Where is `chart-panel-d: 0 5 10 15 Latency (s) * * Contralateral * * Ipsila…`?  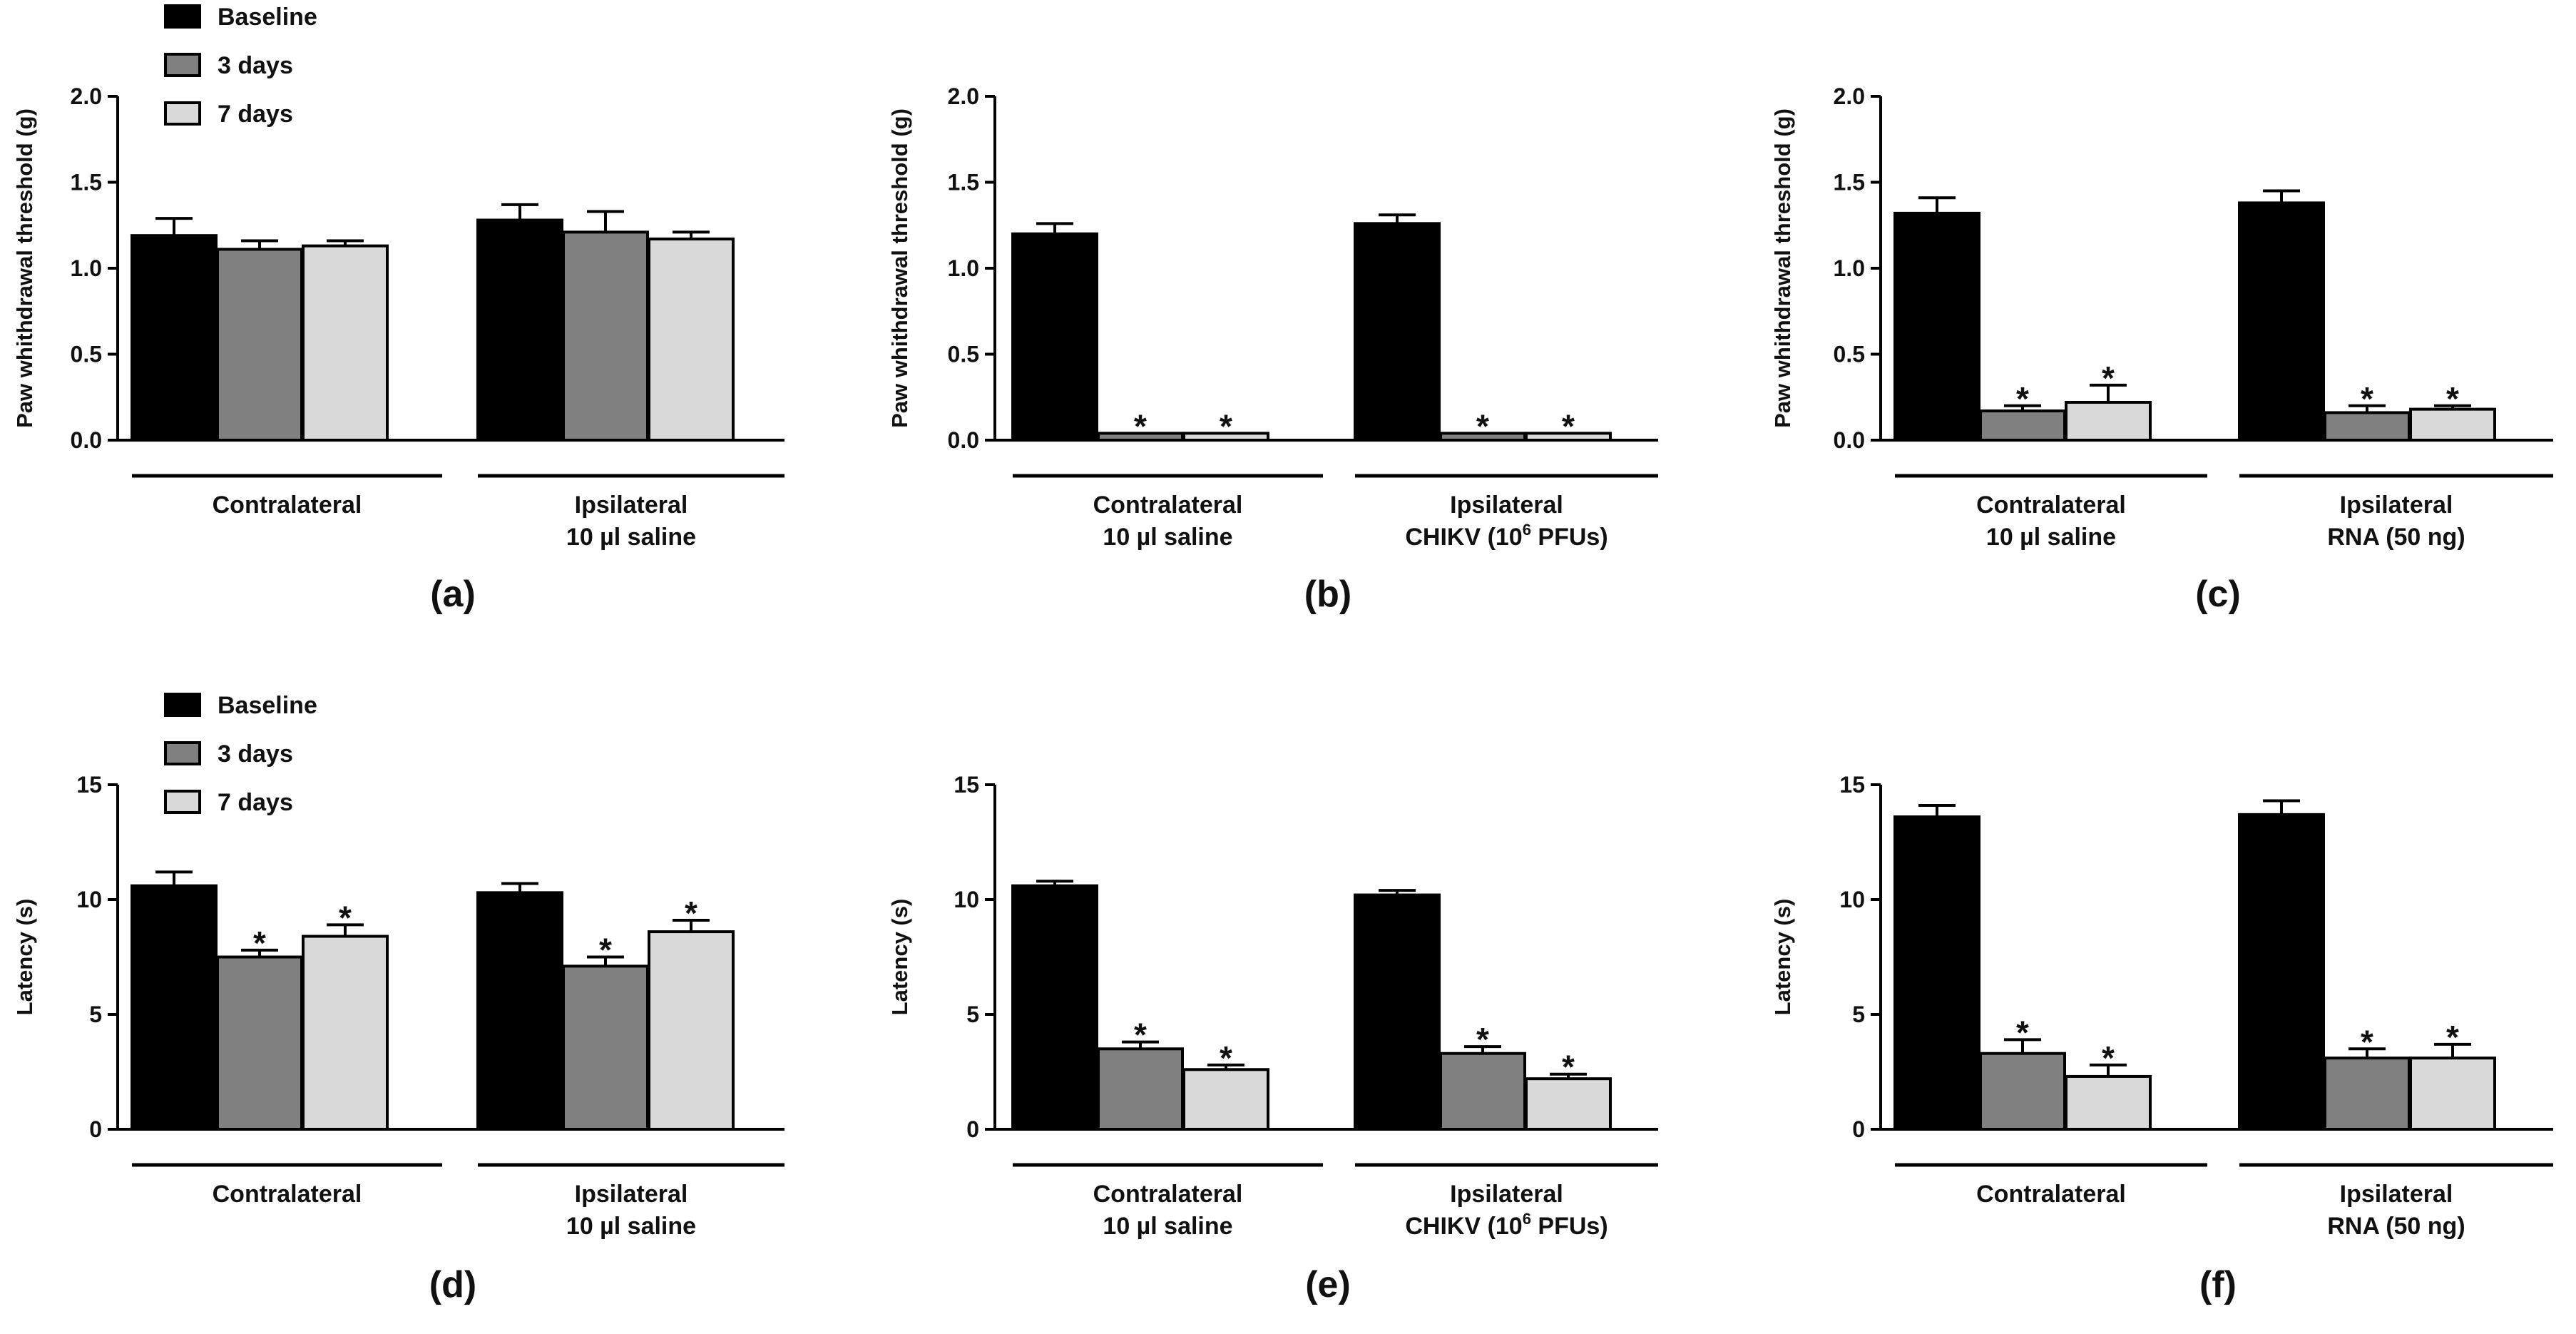
chart-panel-d: 0 5 10 15 Latency (s) * * Contralateral * * Ipsila… is located at coordinates (398, 999).